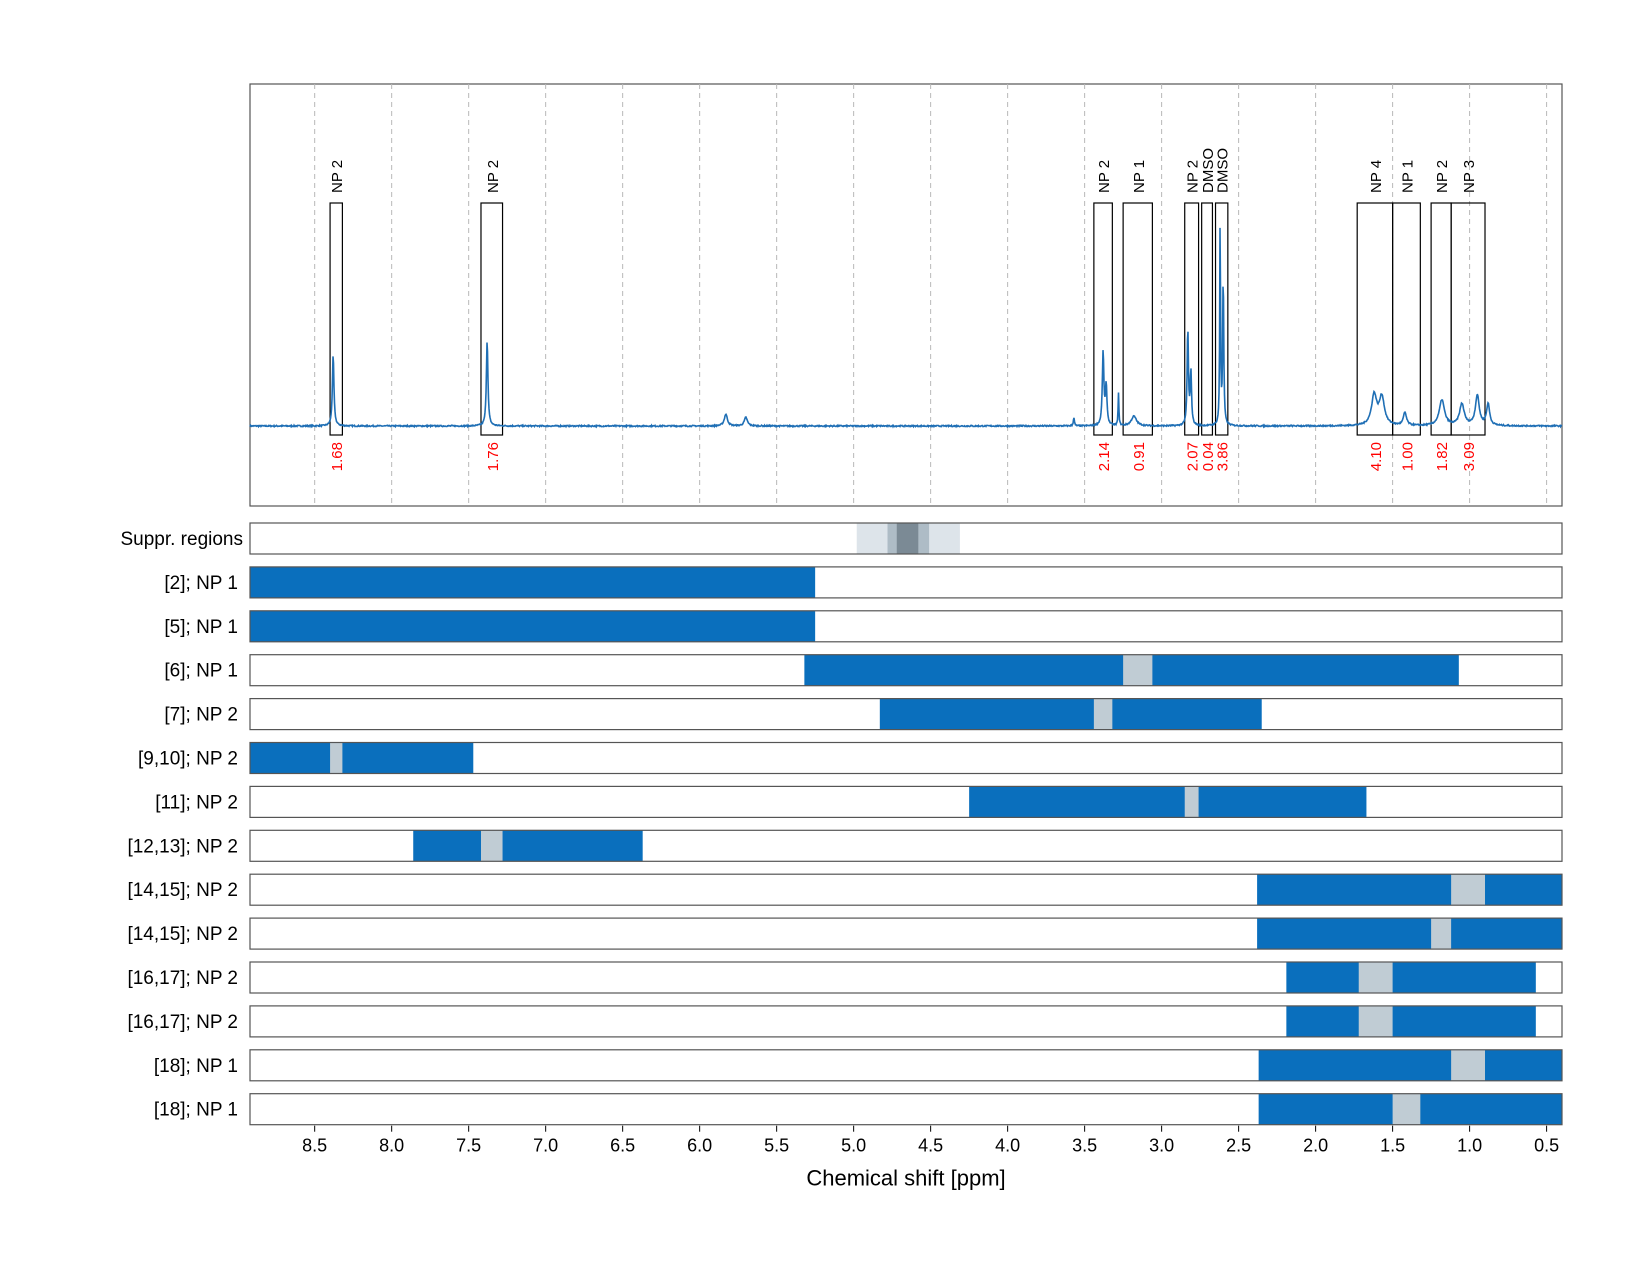 Image resolution: width=1651 pixels, height=1275 pixels. I want to click on x-tick-label: 3.5, so click(1084, 1146).